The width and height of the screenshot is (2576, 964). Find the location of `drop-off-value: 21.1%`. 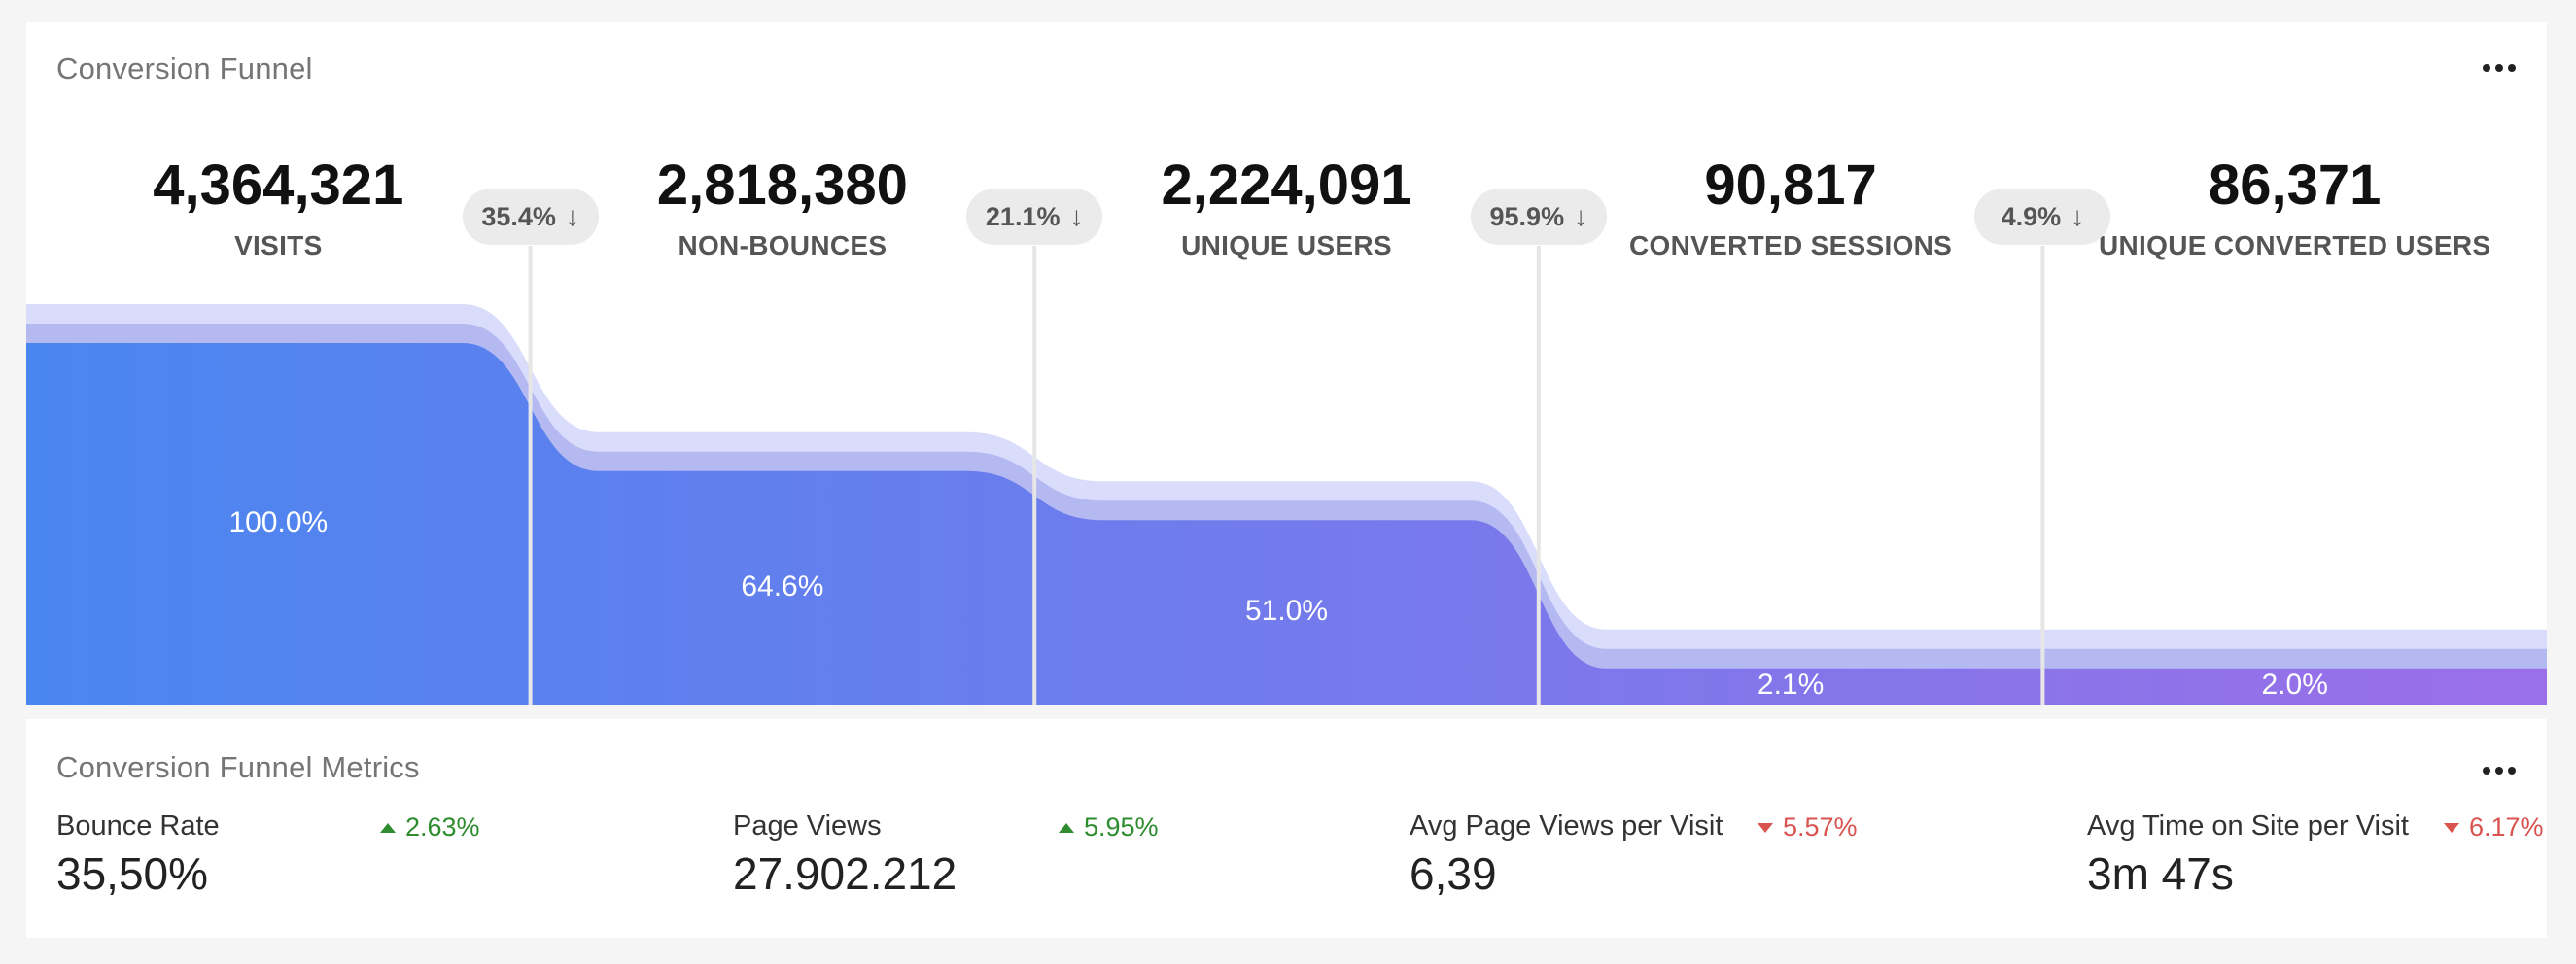

drop-off-value: 21.1% is located at coordinates (1023, 216).